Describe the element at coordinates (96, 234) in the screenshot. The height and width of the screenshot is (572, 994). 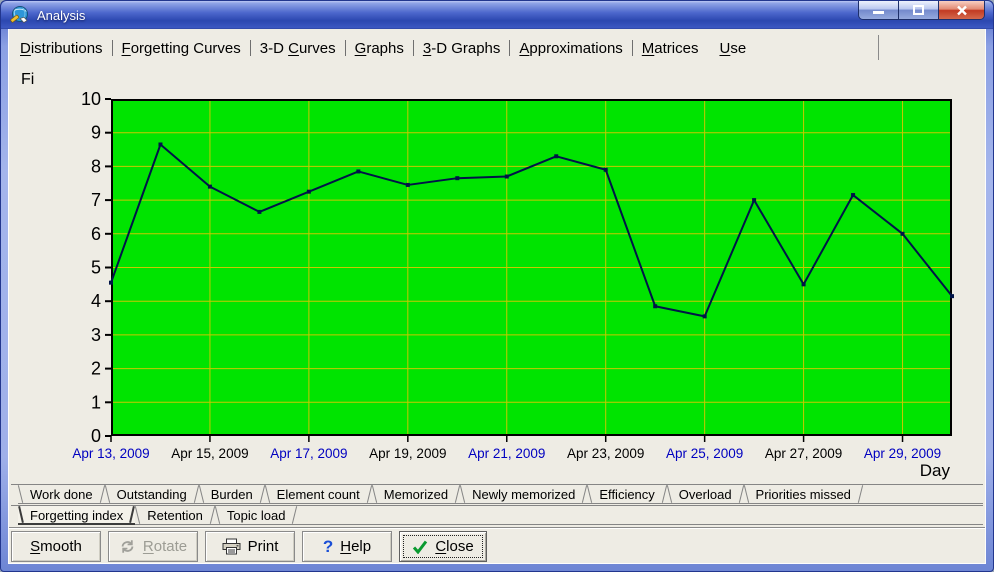
I see `svg-text: 6` at that location.